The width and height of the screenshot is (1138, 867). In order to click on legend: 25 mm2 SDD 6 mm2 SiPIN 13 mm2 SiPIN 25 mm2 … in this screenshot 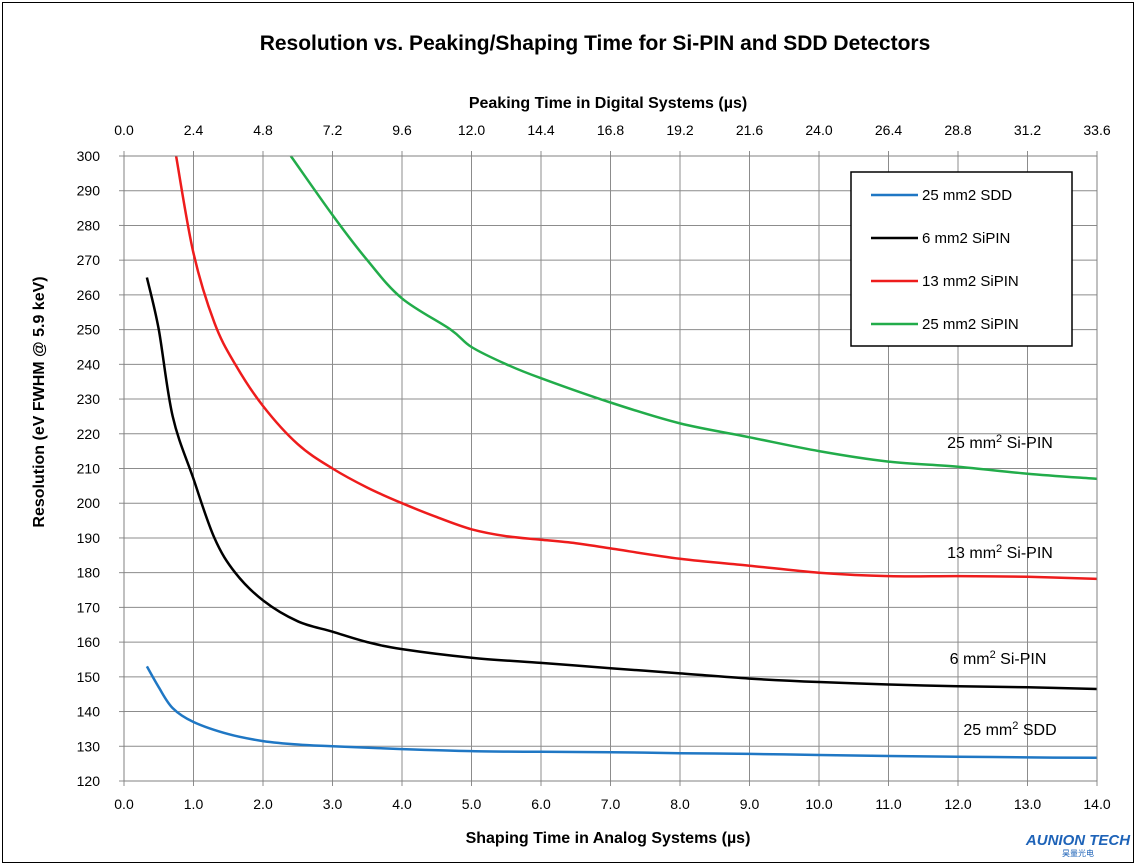, I will do `click(961, 259)`.